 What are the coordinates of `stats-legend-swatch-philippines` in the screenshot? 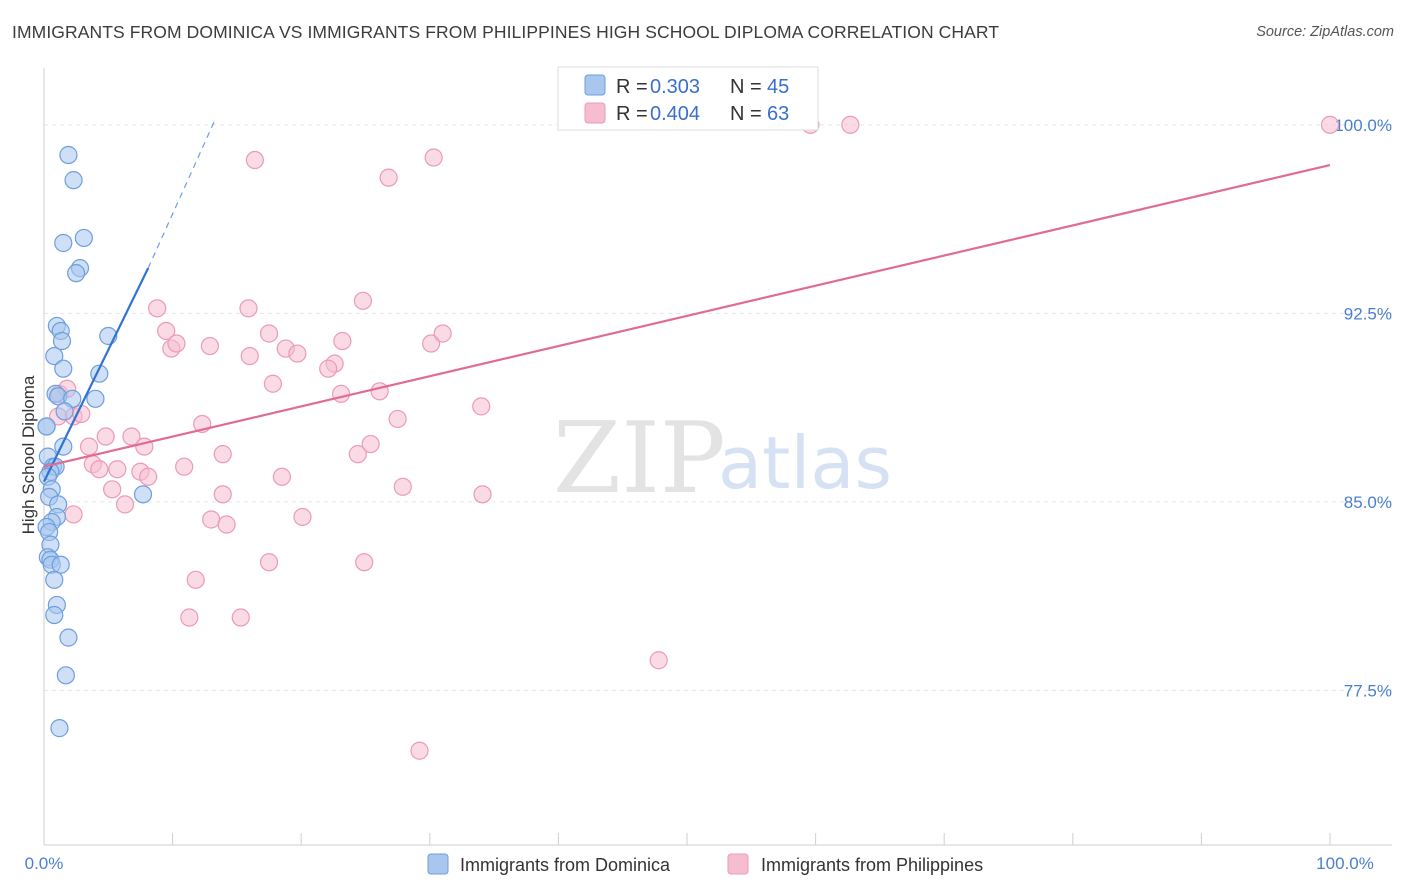 It's located at (595, 113).